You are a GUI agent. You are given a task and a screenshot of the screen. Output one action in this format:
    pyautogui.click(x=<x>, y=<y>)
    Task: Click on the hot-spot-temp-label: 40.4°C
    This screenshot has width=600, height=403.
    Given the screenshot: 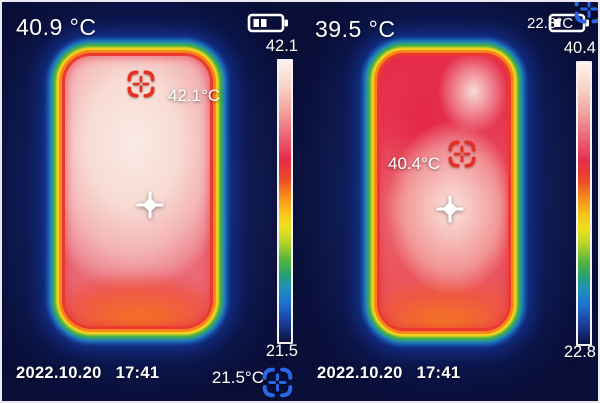 What is the action you would take?
    pyautogui.click(x=414, y=163)
    